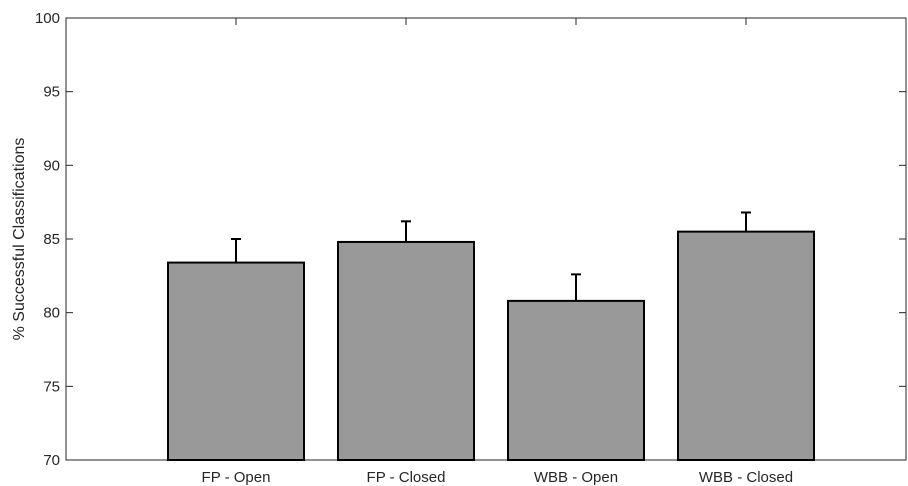 This screenshot has width=908, height=486. Describe the element at coordinates (51, 165) in the screenshot. I see `y-tick-label: 90` at that location.